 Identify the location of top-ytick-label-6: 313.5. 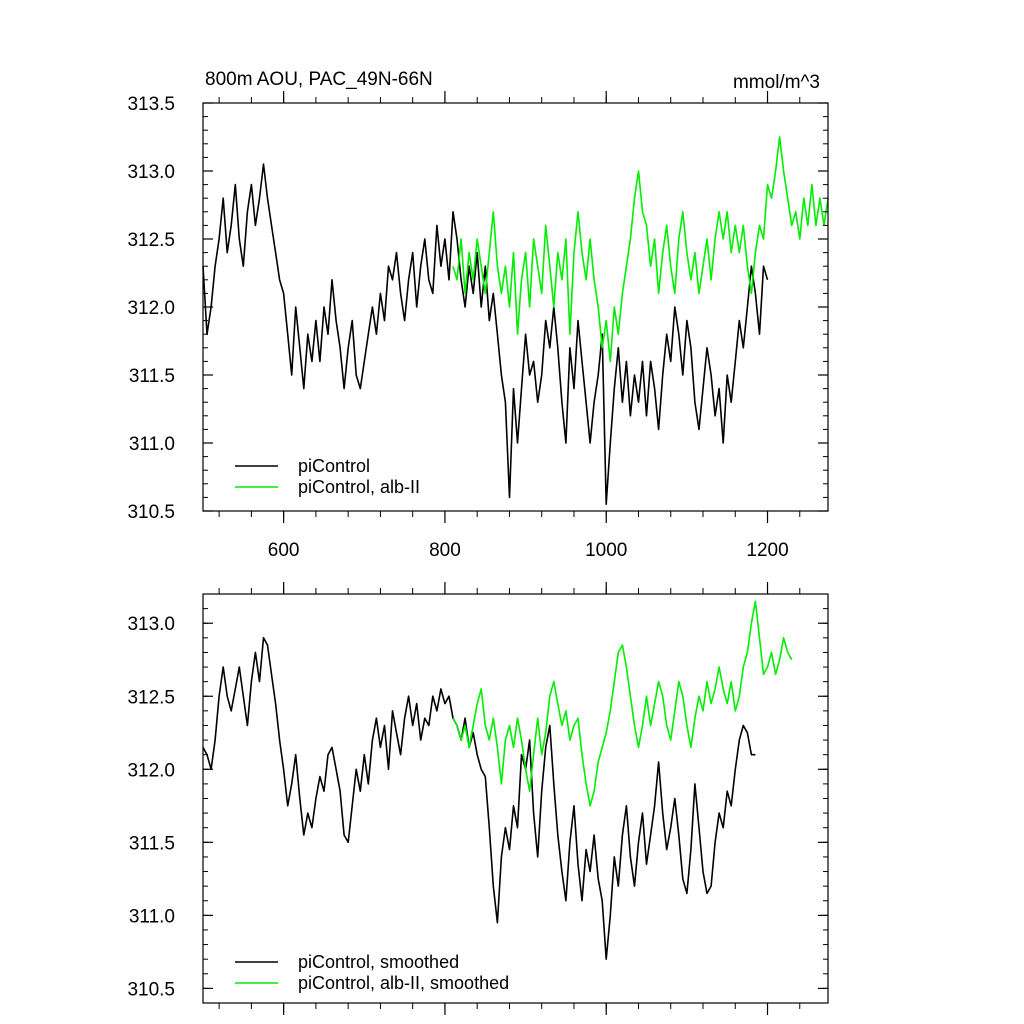
(151, 104).